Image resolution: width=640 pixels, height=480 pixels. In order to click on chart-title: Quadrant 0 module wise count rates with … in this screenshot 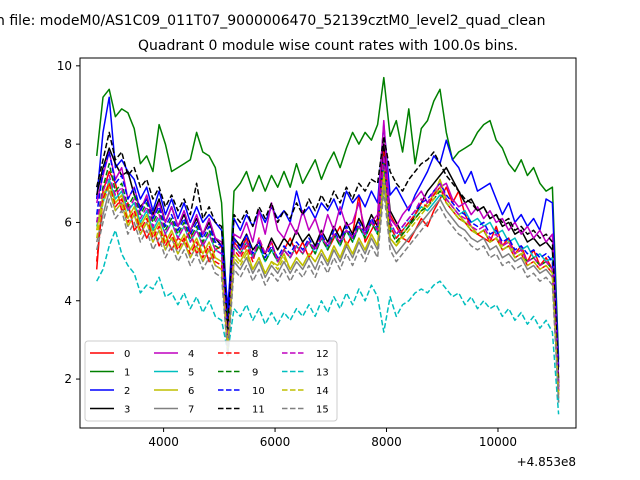, I will do `click(328, 46)`.